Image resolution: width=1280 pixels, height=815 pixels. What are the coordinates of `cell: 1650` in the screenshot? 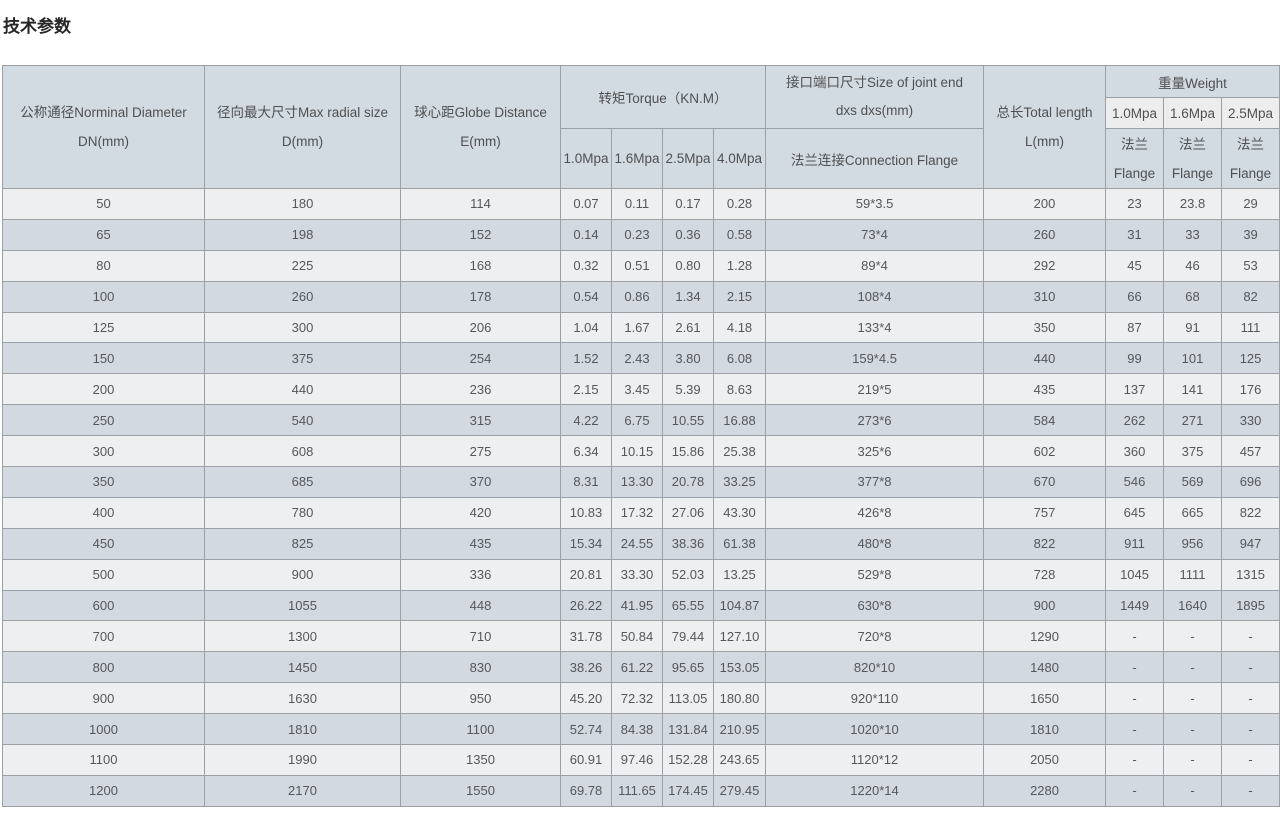 It's located at (1045, 698).